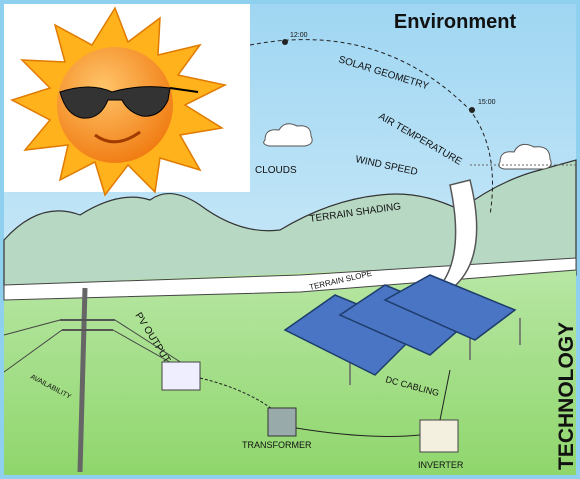 The width and height of the screenshot is (580, 479). I want to click on cable, so click(358, 432).